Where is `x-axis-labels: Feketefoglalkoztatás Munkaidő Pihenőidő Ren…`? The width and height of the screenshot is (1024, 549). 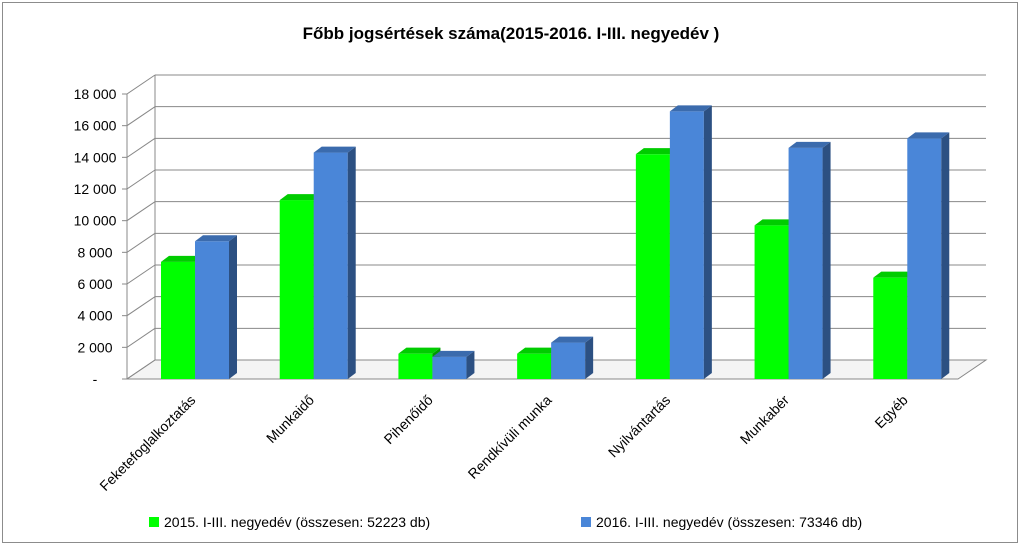
x-axis-labels: Feketefoglalkoztatás Munkaidő Pihenőidő Ren… is located at coordinates (503, 443).